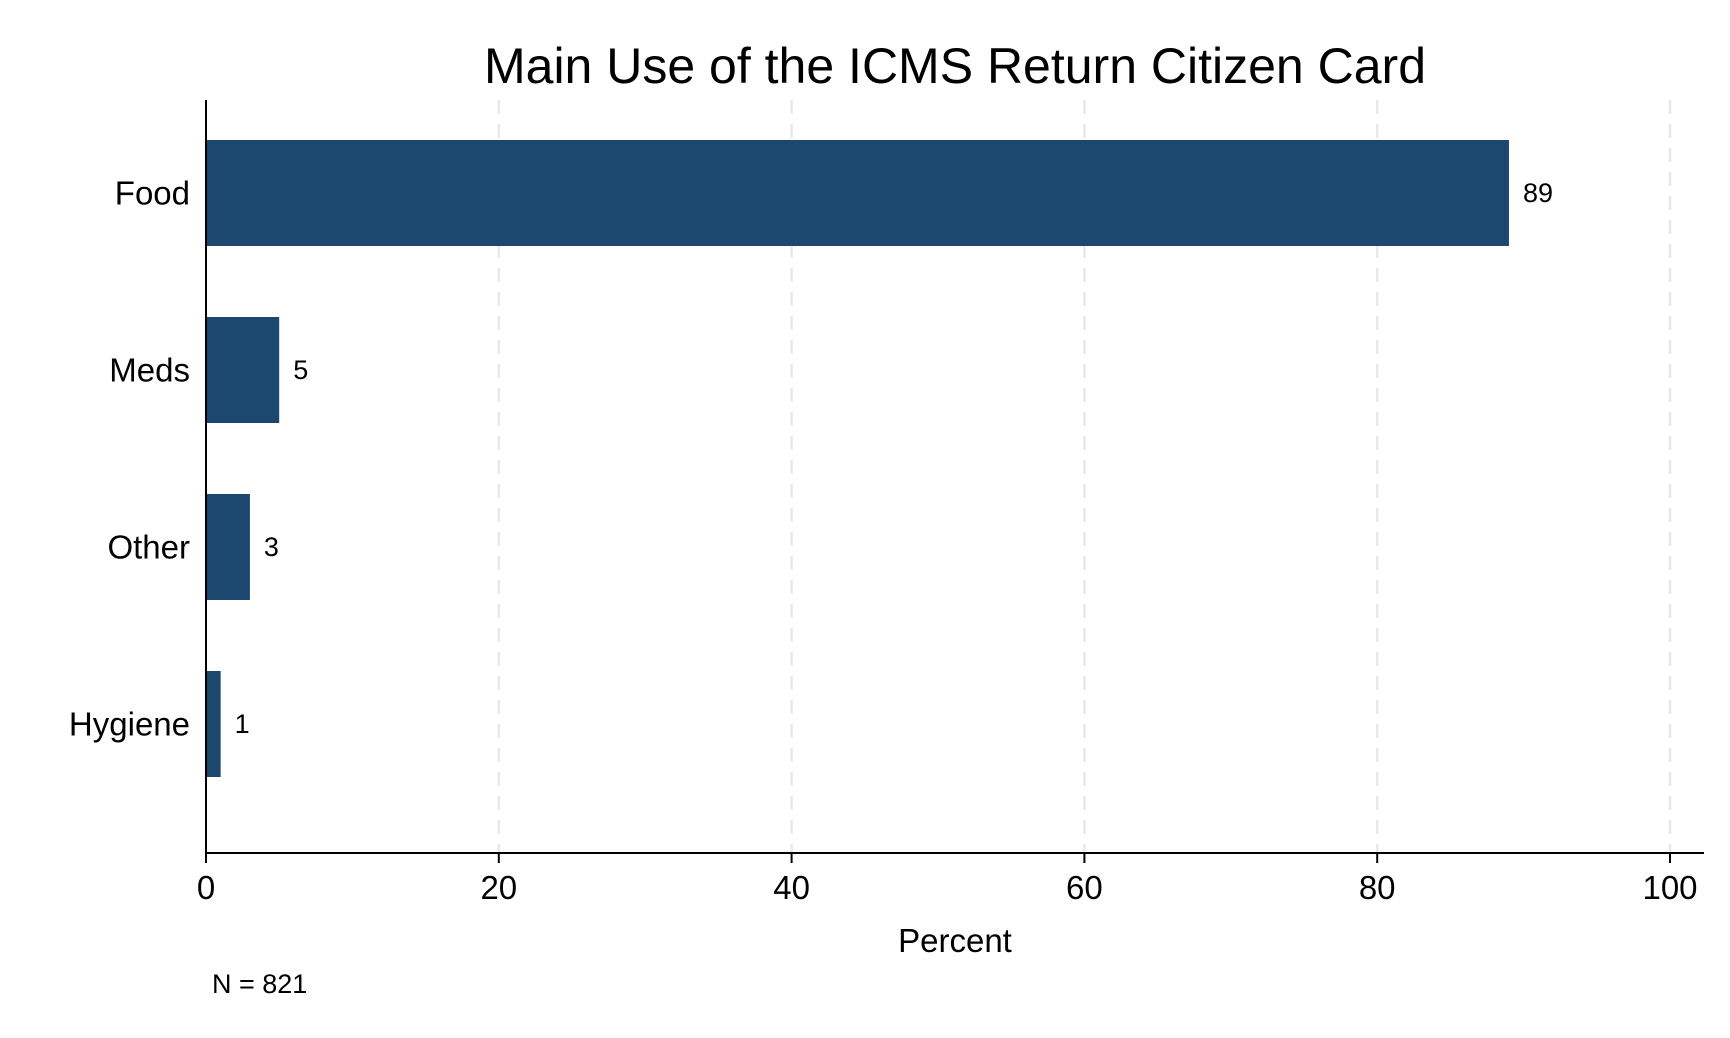  I want to click on bar-food, so click(857, 193).